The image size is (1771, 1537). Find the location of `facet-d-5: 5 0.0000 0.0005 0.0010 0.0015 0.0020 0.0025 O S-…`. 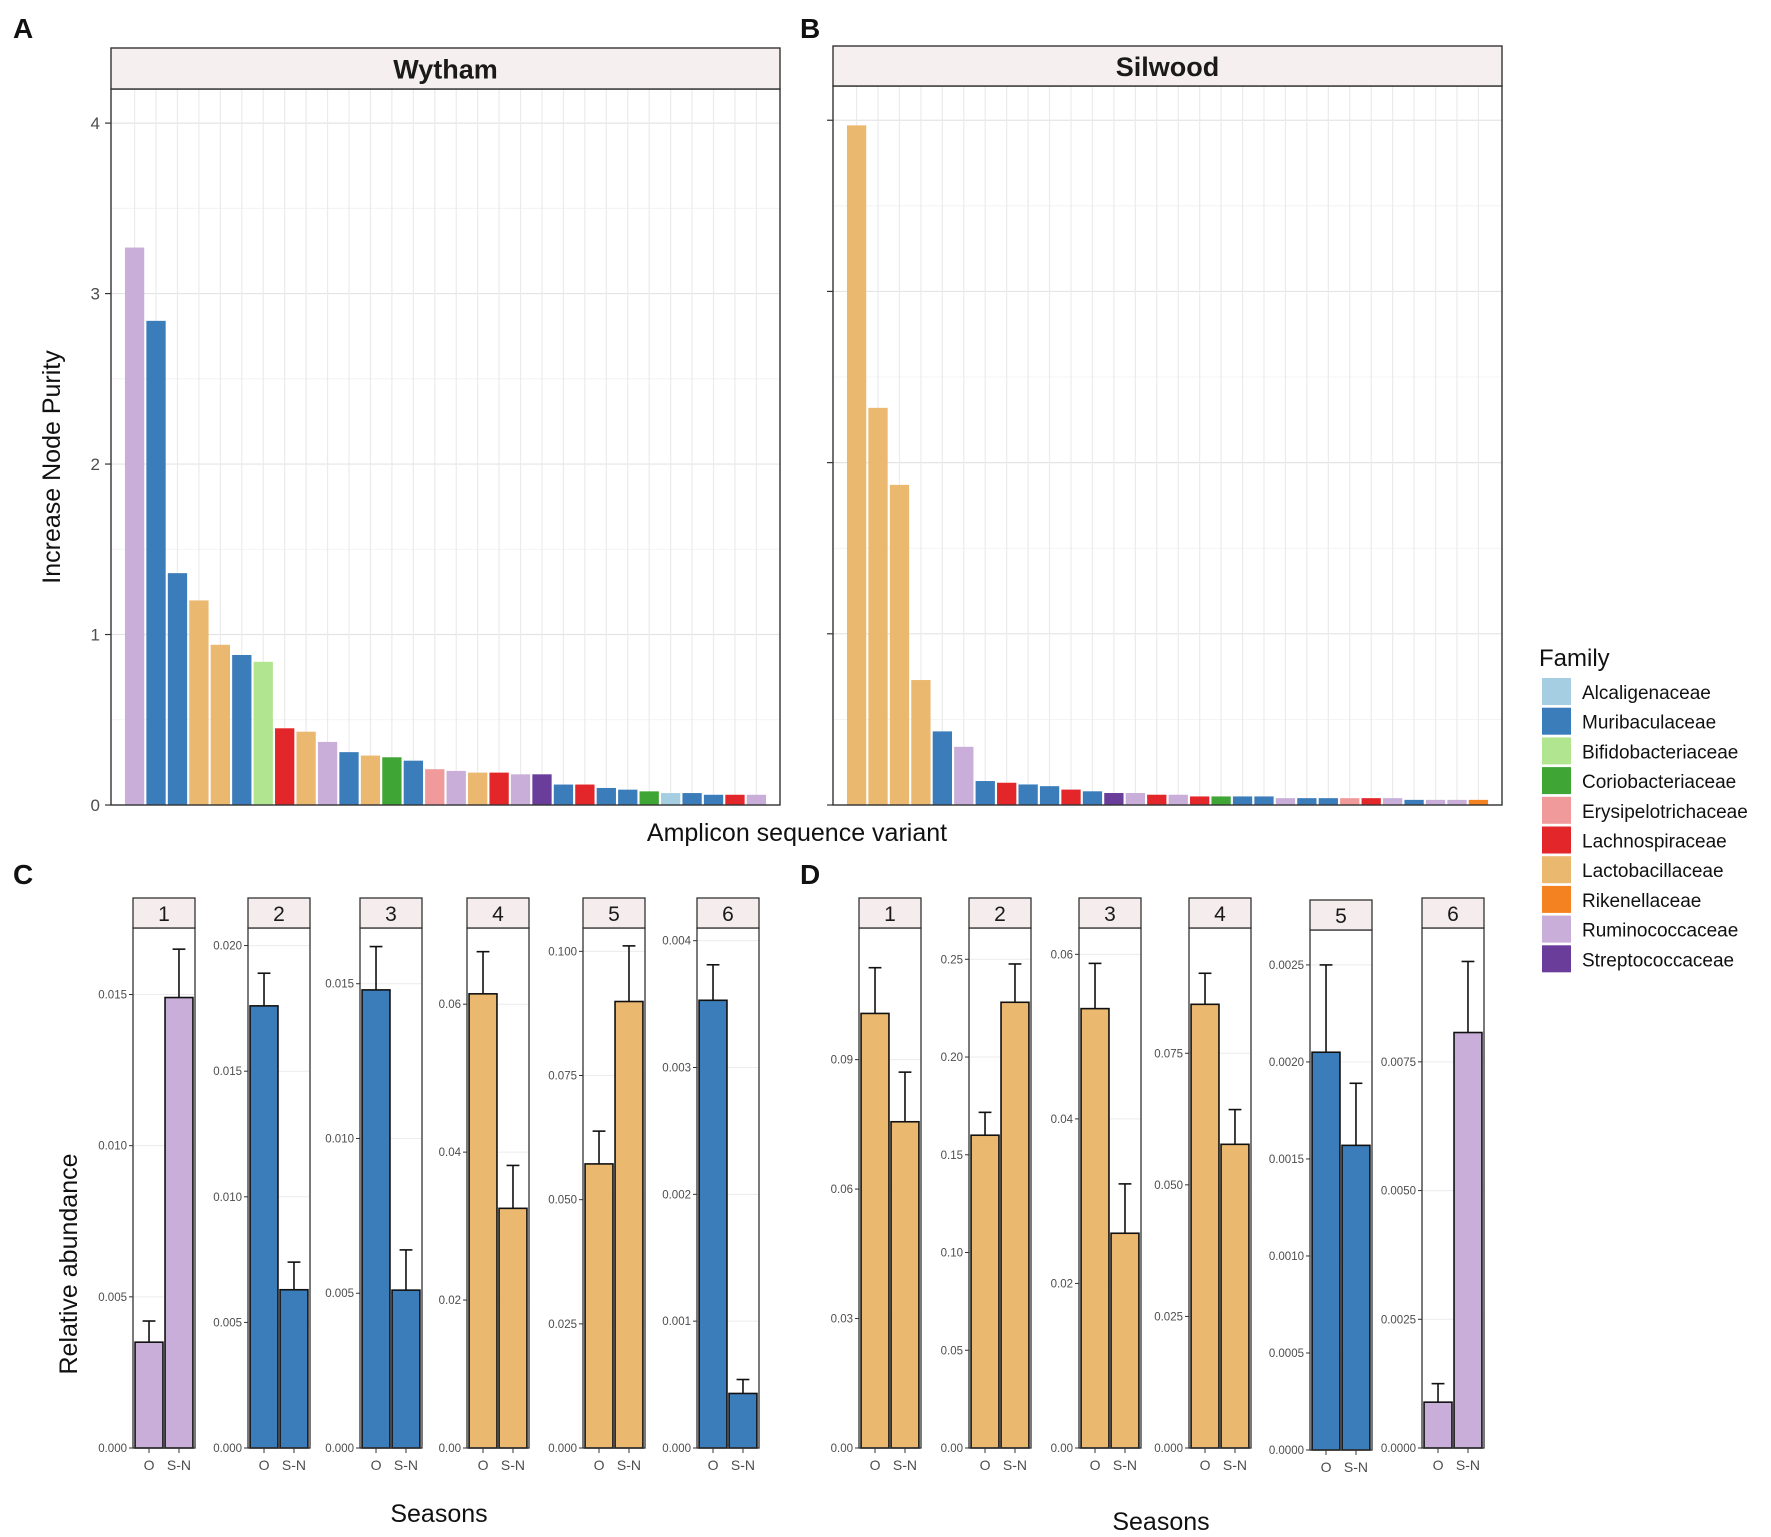

facet-d-5: 5 0.0000 0.0005 0.0010 0.0015 0.0020 0.0025 O S-… is located at coordinates (1321, 1187).